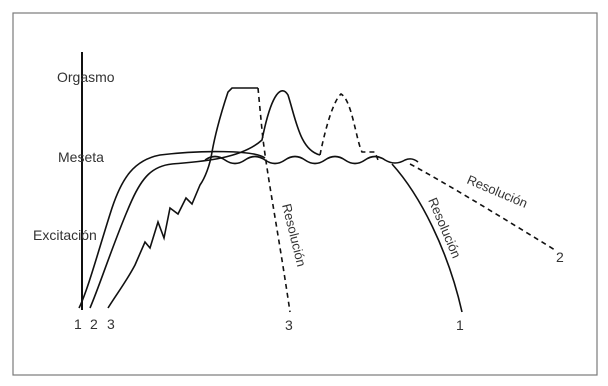 The image size is (608, 386). What do you see at coordinates (94, 324) in the screenshot?
I see `curve-start-label-2: 2` at bounding box center [94, 324].